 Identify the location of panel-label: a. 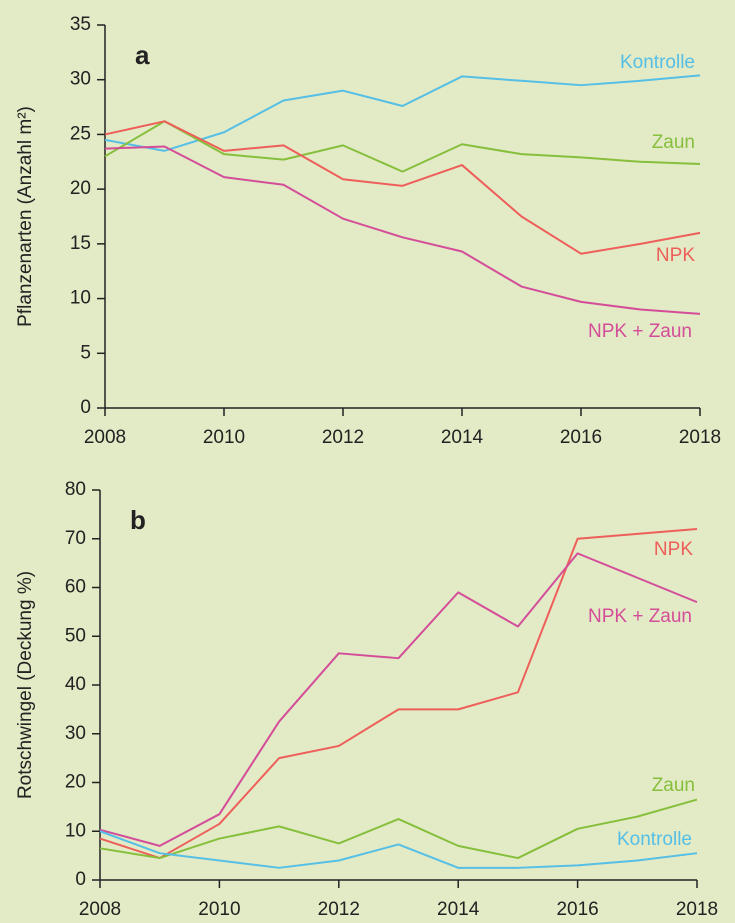
(142, 55).